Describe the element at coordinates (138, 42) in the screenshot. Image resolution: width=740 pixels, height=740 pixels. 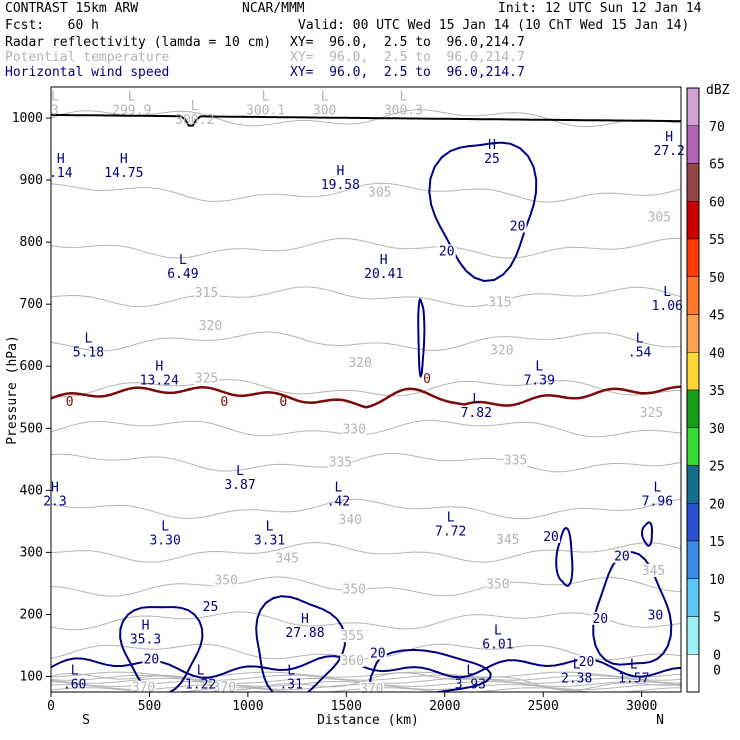
I see `field-name-reflectivity: Radar reflectivity (lamda = 10 cm)` at that location.